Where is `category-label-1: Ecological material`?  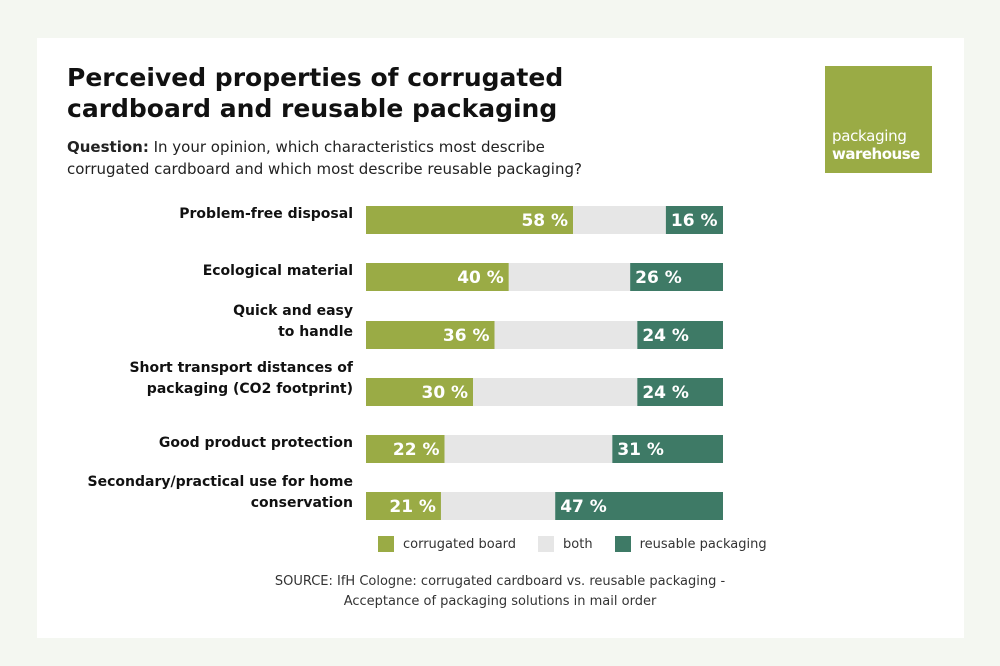 category-label-1: Ecological material is located at coordinates (278, 271).